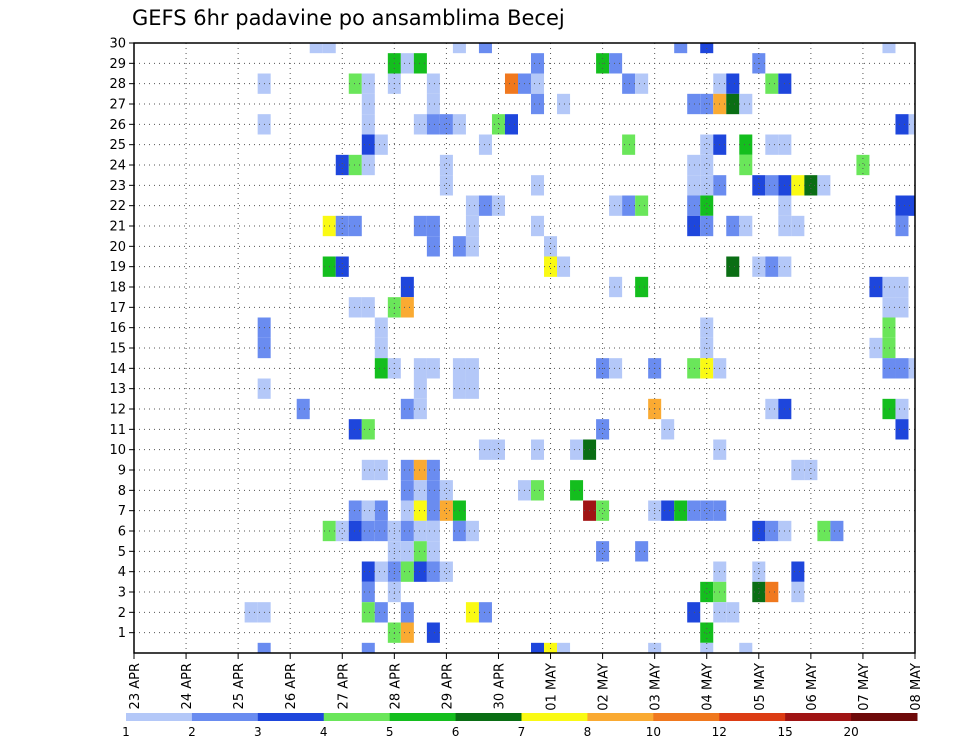  I want to click on y-tick-label: 7, so click(122, 511).